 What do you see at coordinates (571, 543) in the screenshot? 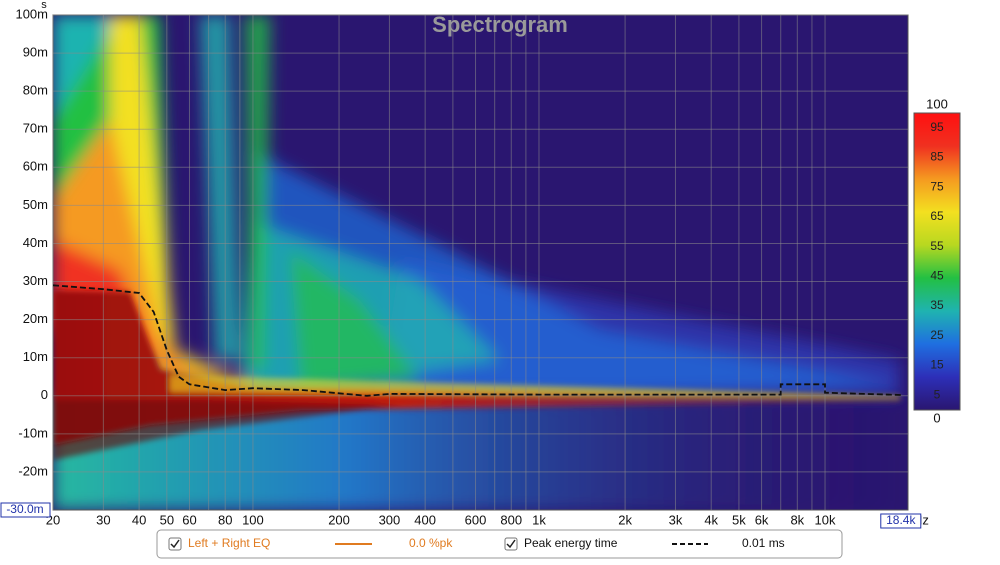
I see `legend-label: Peak energy time` at bounding box center [571, 543].